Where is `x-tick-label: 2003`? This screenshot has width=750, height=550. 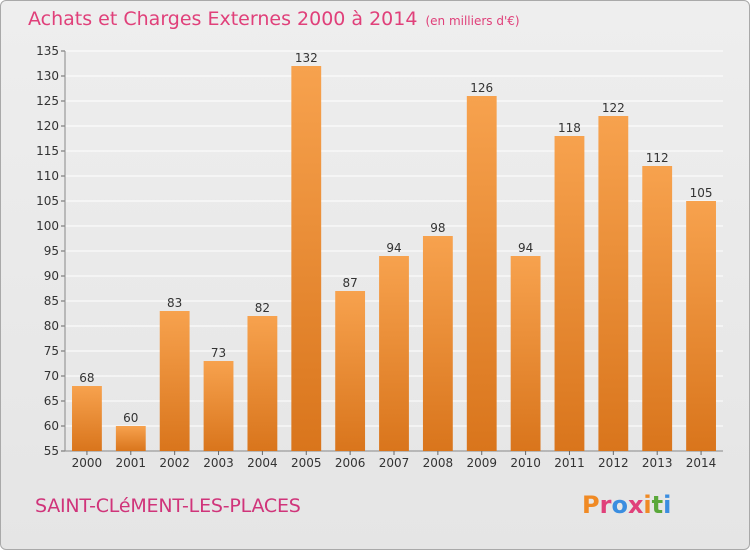
x-tick-label: 2003 is located at coordinates (218, 463).